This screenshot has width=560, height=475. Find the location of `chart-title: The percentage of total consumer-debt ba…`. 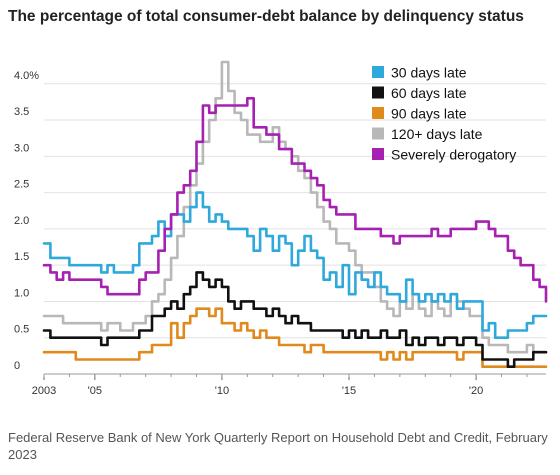

chart-title: The percentage of total consumer-debt ba… is located at coordinates (266, 16).